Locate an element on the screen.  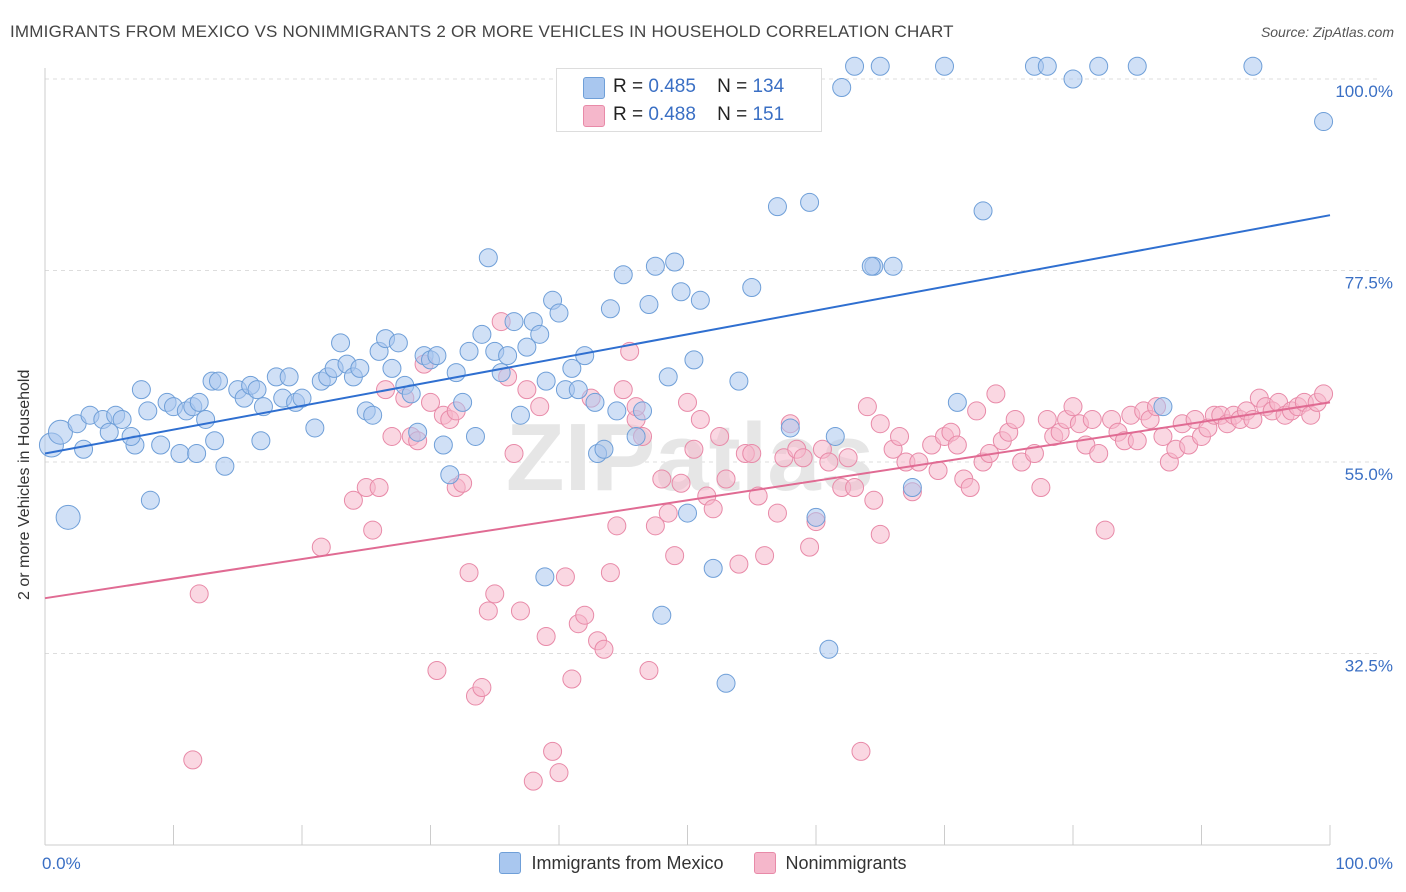
n-label: N = is located at coordinates (732, 86).